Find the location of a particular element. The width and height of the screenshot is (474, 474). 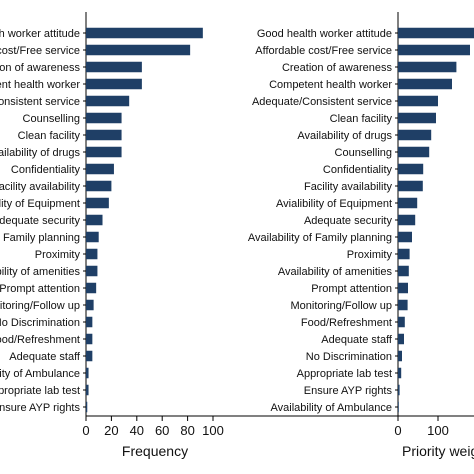

x-tick-label: 40 is located at coordinates (137, 430).